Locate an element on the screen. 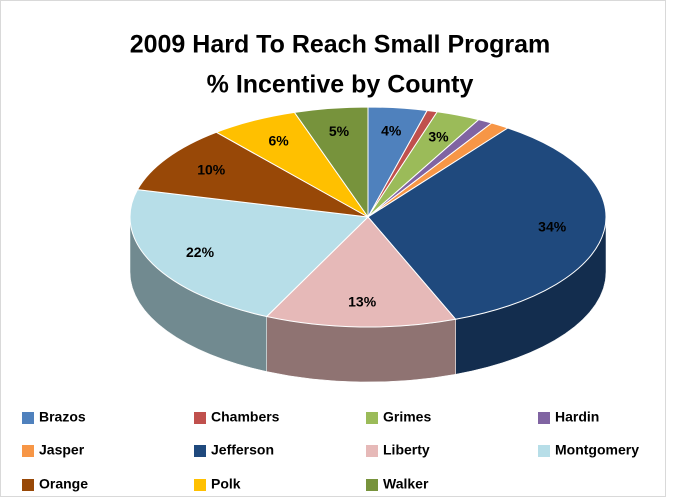 The height and width of the screenshot is (498, 673). data-label: 10% is located at coordinates (211, 170).